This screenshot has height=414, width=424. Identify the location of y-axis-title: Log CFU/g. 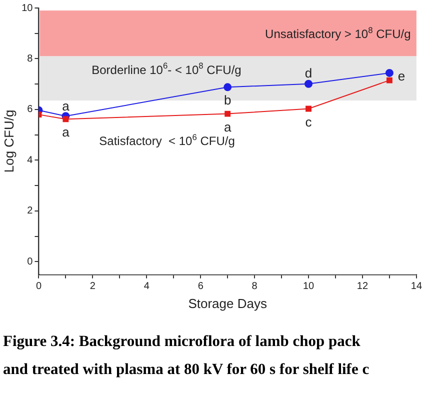
(8, 141).